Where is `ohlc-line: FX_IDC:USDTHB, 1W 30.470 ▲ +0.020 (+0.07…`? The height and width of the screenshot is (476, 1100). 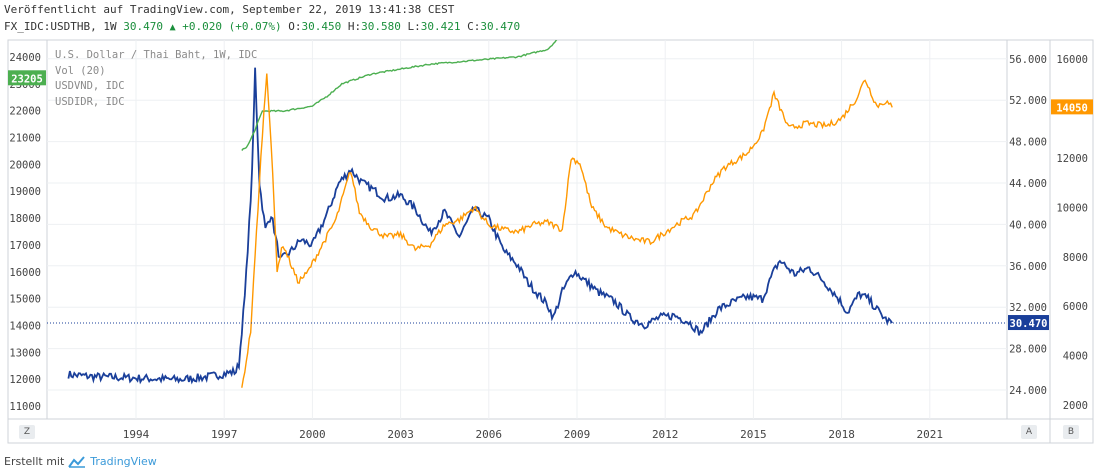
ohlc-line: FX_IDC:USDTHB, 1W 30.470 ▲ +0.020 (+0.07… is located at coordinates (262, 26).